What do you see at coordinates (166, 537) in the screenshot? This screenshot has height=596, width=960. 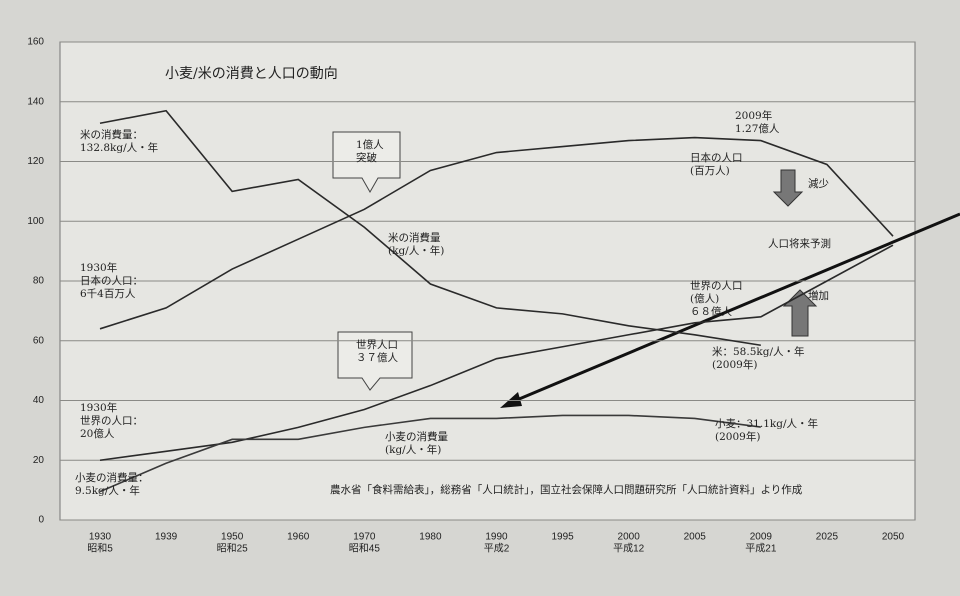 I see `x-tick-label: 1939` at bounding box center [166, 537].